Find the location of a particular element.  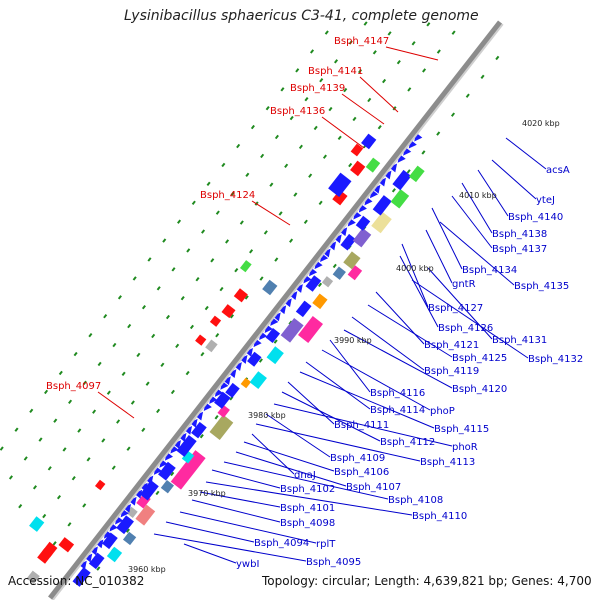

gene-label: gntR is located at coordinates (464, 284).